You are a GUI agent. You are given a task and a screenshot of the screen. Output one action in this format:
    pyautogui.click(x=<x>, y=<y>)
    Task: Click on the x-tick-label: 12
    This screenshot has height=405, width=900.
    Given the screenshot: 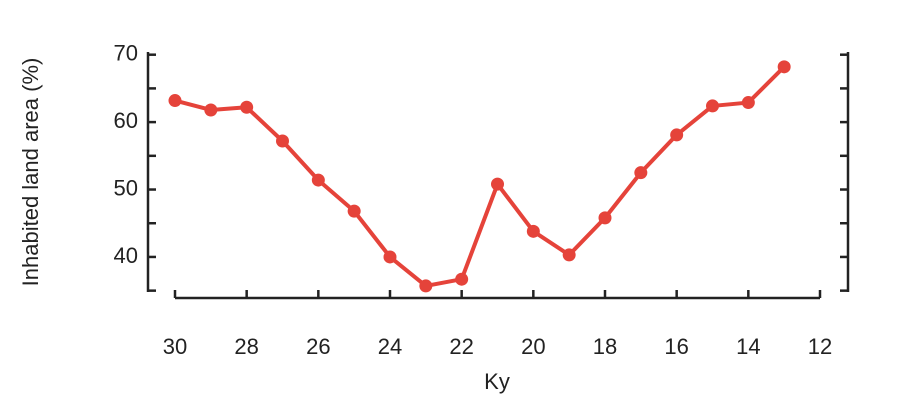 What is the action you would take?
    pyautogui.click(x=820, y=346)
    